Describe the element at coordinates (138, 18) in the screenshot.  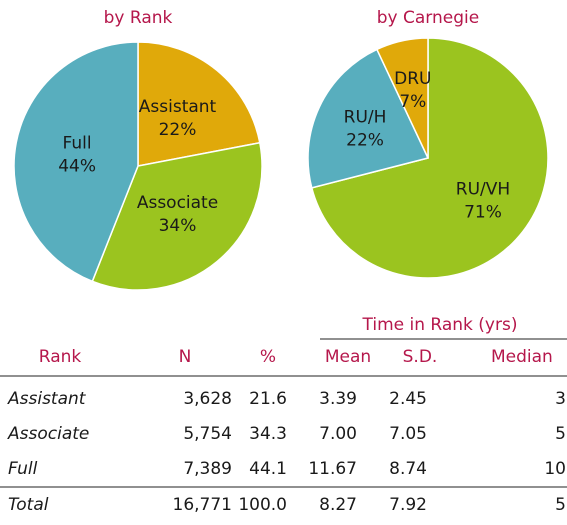
I see `pie-title: by Rank` at that location.